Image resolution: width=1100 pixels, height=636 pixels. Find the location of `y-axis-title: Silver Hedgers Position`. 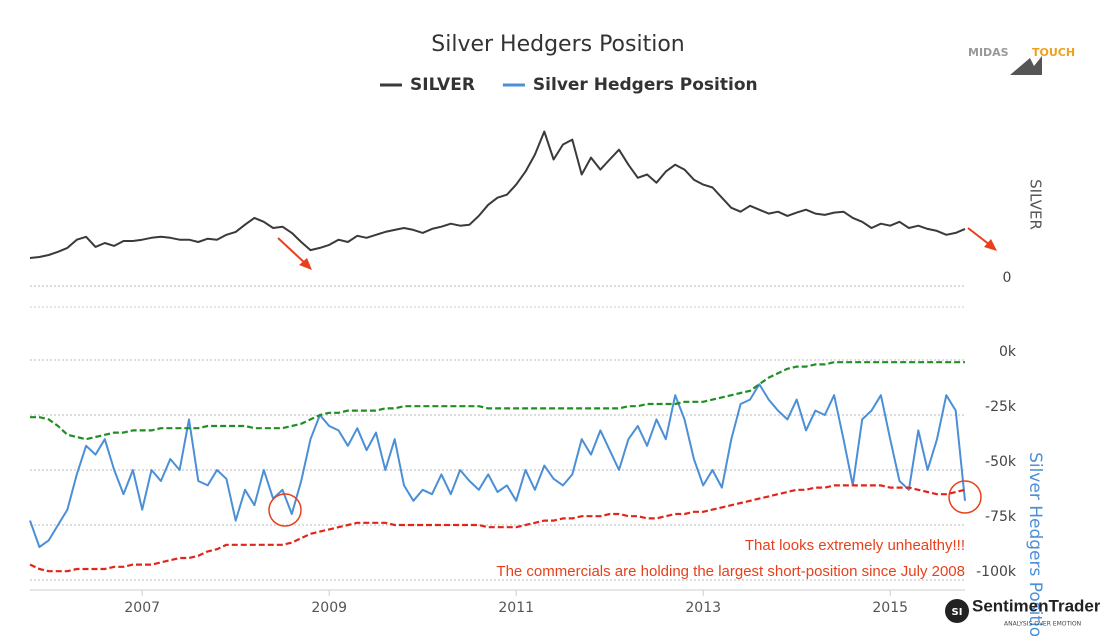

y-axis-title: Silver Hedgers Position is located at coordinates (1035, 544).